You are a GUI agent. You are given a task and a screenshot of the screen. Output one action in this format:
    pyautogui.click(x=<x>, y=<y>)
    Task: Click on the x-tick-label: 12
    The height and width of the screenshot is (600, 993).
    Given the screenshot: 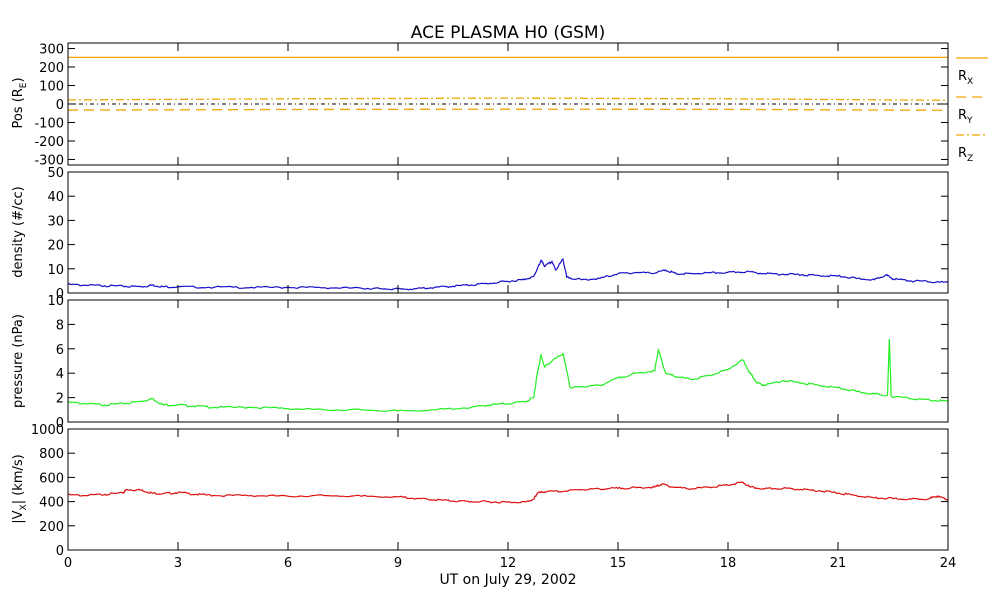 What is the action you would take?
    pyautogui.click(x=508, y=563)
    